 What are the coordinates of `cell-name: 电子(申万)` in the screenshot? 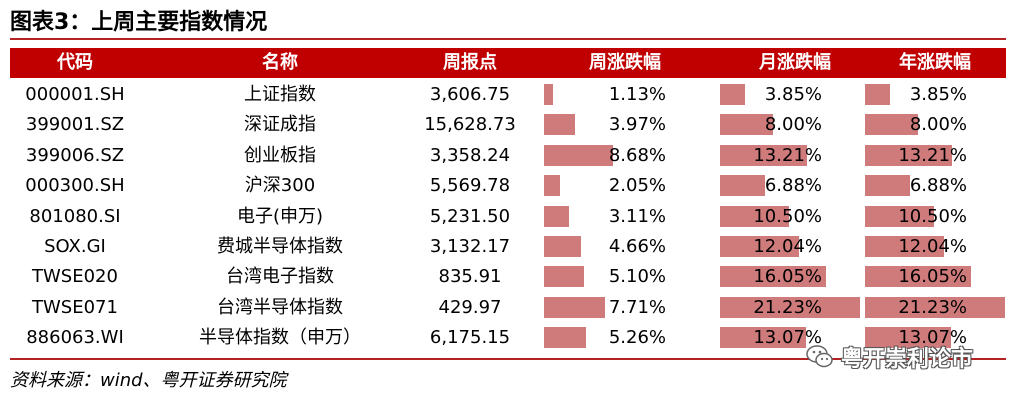 It's located at (280, 216).